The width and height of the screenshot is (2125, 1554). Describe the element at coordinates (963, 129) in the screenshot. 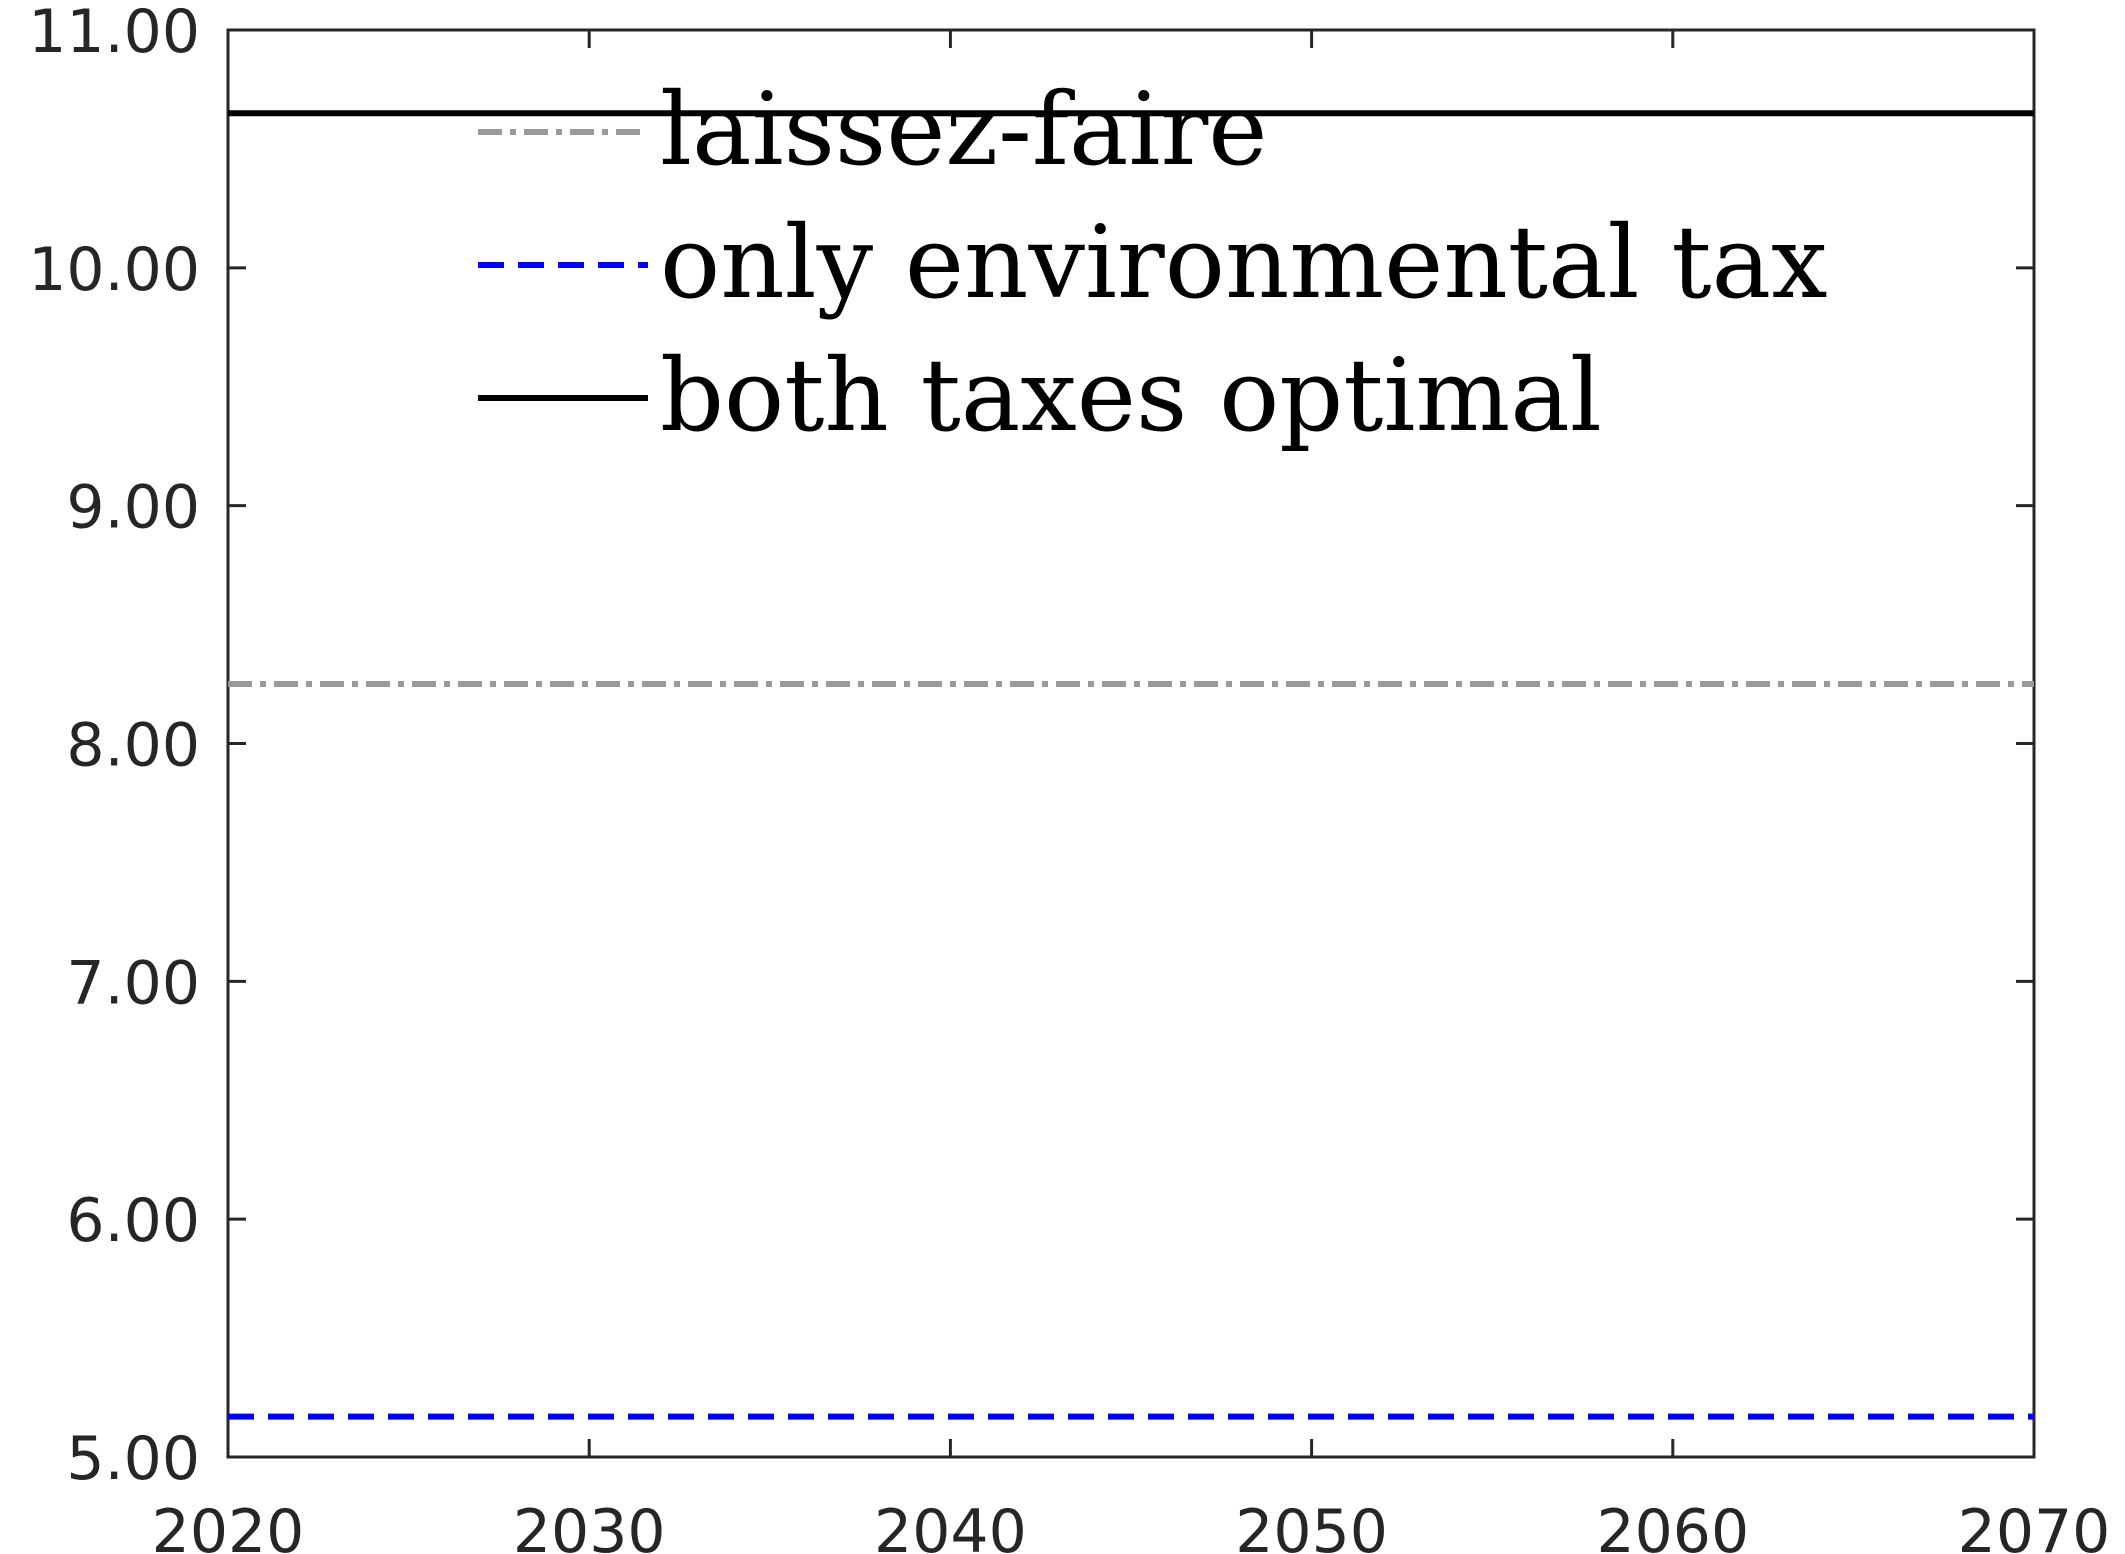

I see `legend-label-0: laissez-faire` at that location.